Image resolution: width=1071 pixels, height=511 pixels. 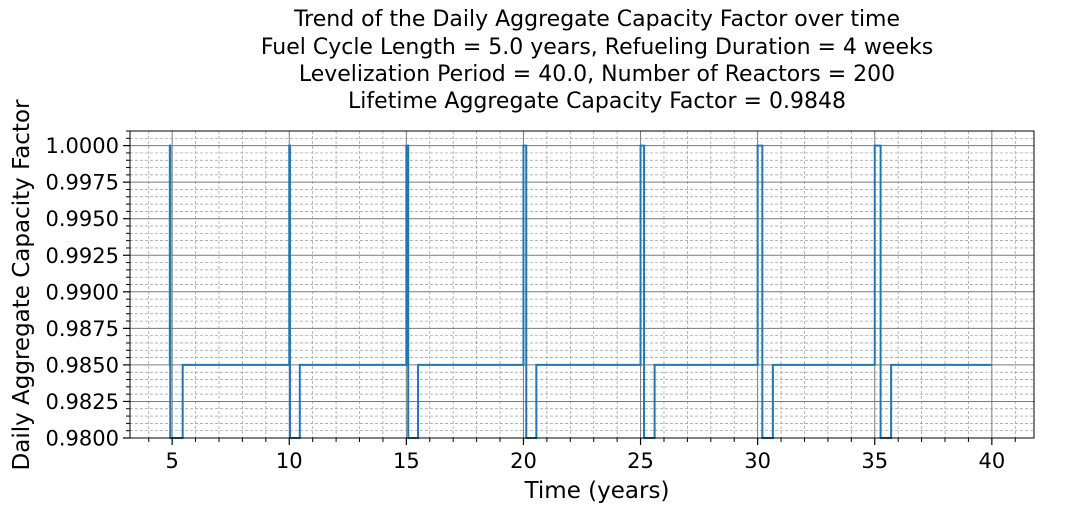 I want to click on y-tick-label: 0.9875, so click(x=82, y=329).